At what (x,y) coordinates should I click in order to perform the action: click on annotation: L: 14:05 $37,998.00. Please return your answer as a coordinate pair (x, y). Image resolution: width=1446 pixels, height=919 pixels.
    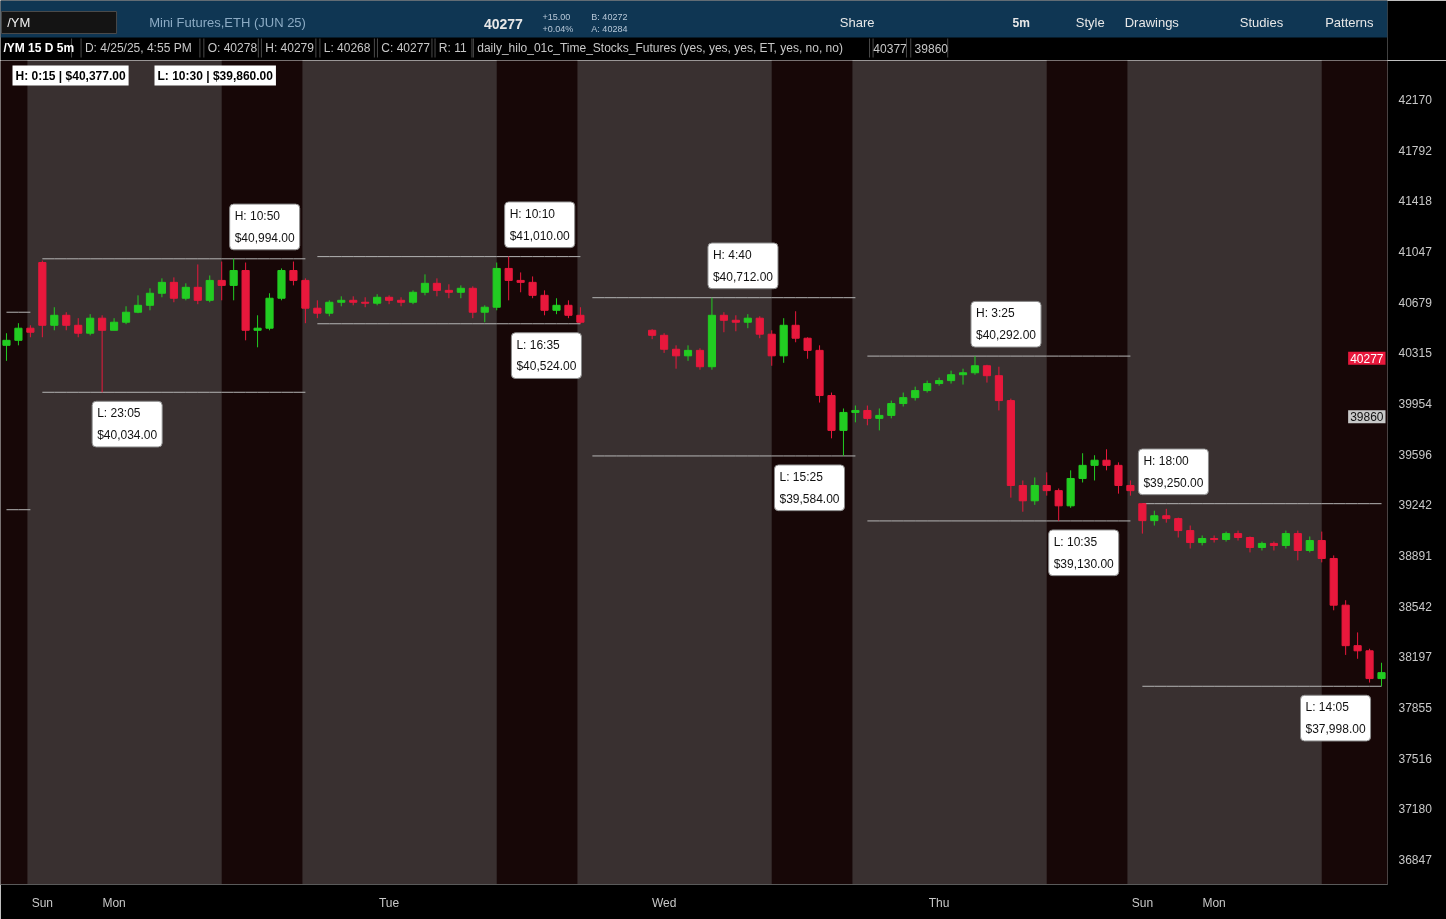
    Looking at the image, I should click on (1335, 718).